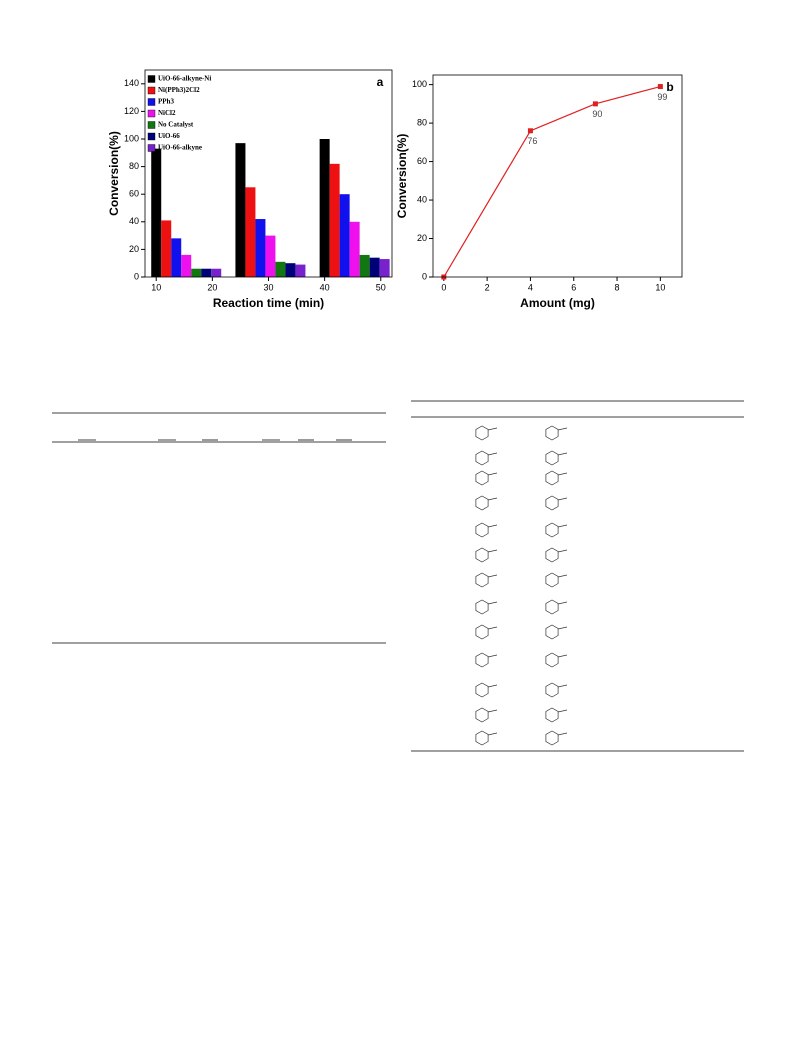 The width and height of the screenshot is (793, 1057). What do you see at coordinates (268, 173) in the screenshot?
I see `plot-frame` at bounding box center [268, 173].